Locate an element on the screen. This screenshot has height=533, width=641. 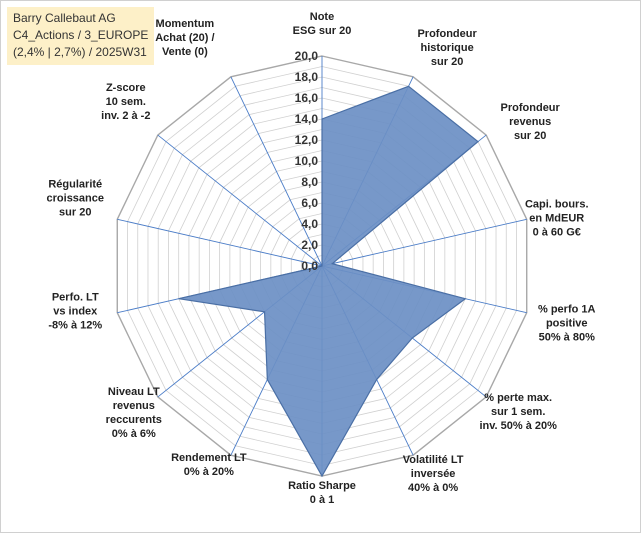
radar-axis-label-line: positive is located at coordinates (567, 324).